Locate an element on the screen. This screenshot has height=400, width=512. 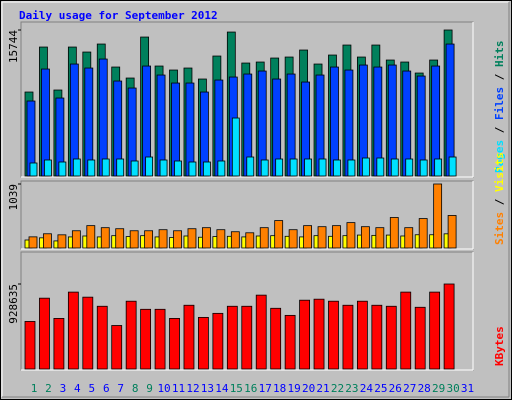
x-tick-label: 25 is located at coordinates (380, 388).